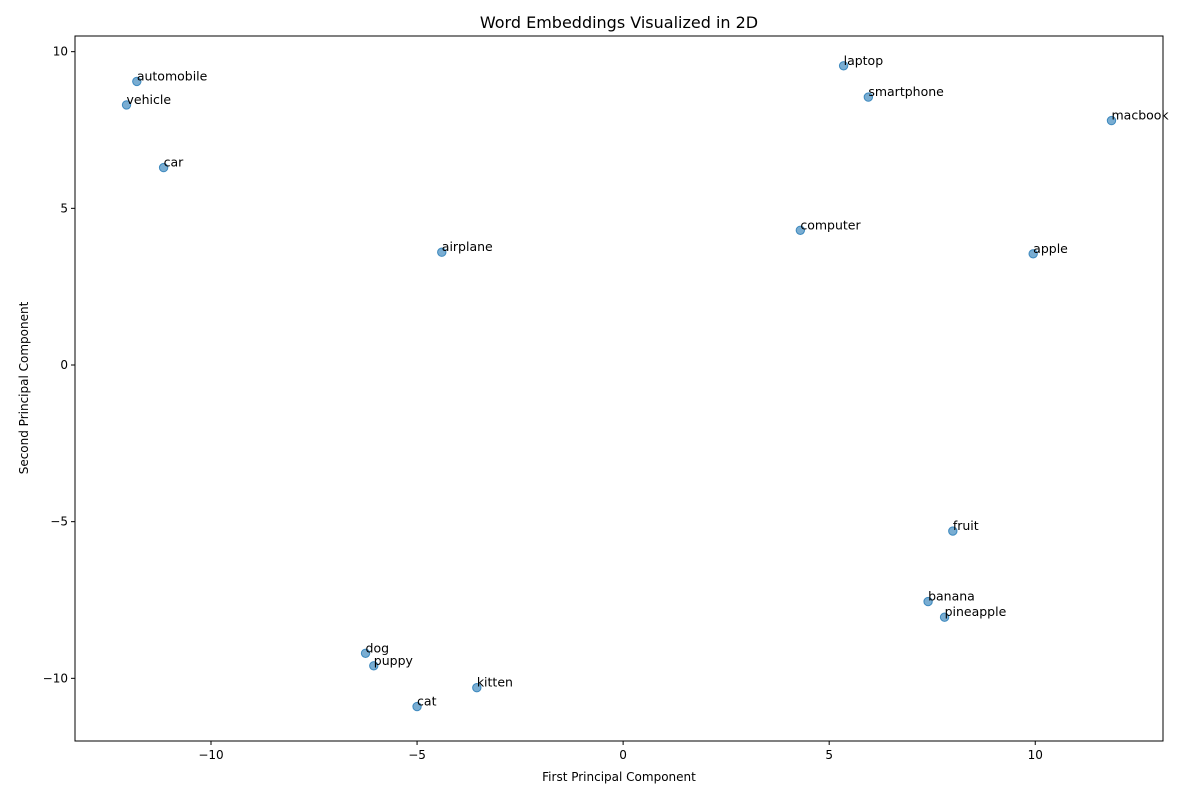  What do you see at coordinates (374, 666) in the screenshot?
I see `data-point-puppy` at bounding box center [374, 666].